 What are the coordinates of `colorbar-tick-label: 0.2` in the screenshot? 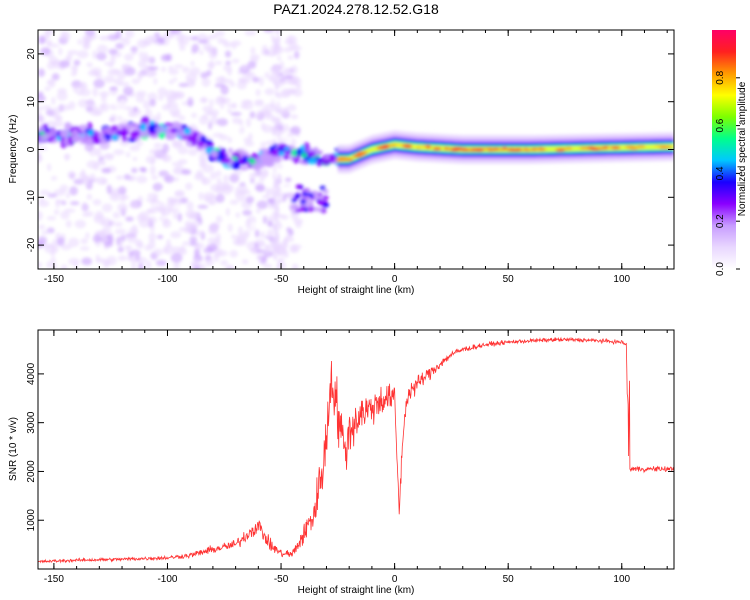 It's located at (720, 221).